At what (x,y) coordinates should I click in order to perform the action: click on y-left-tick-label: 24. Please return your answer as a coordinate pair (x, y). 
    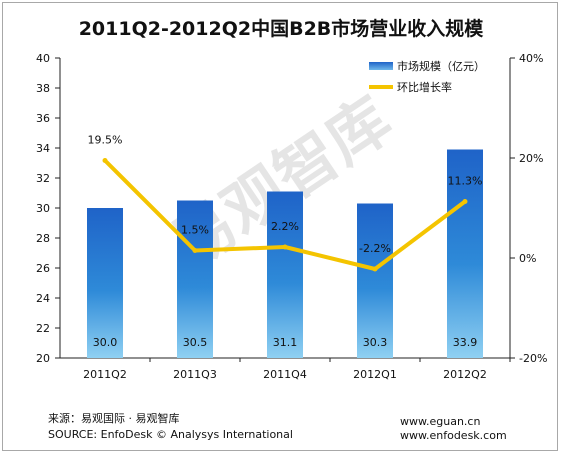
    Looking at the image, I should click on (43, 298).